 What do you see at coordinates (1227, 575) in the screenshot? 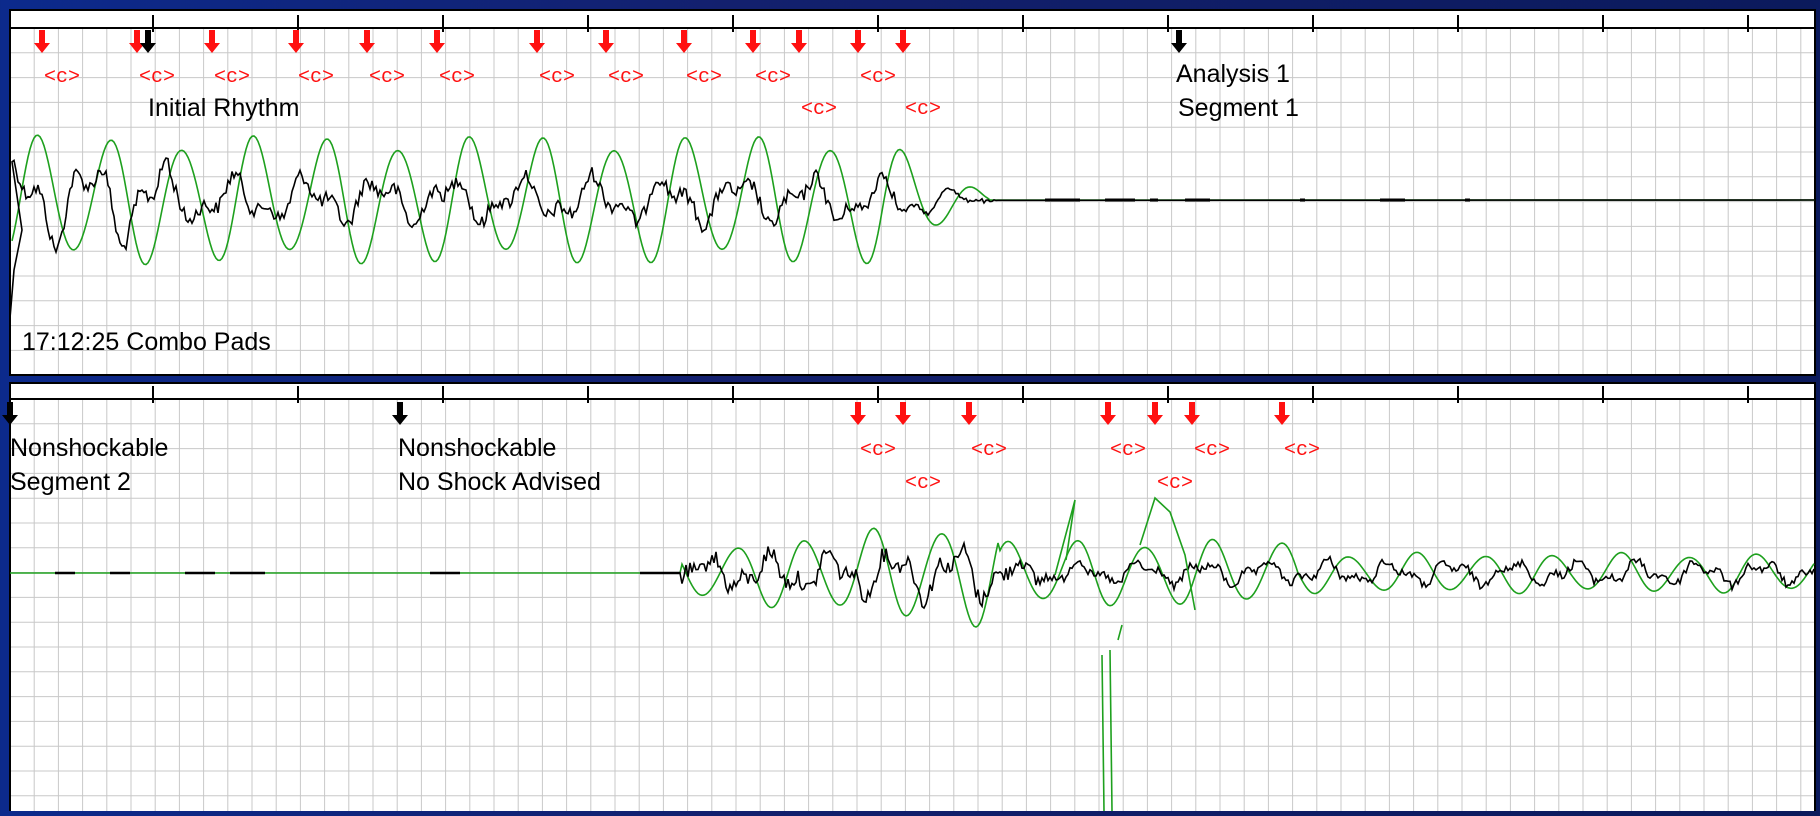
I see `trace-black-bottom` at bounding box center [1227, 575].